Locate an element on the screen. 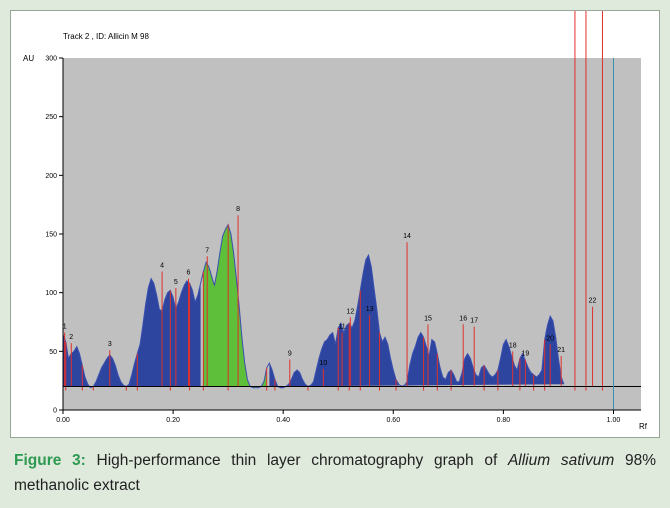  chart-title: Track 2 , ID: Allicin M 98 is located at coordinates (106, 36).